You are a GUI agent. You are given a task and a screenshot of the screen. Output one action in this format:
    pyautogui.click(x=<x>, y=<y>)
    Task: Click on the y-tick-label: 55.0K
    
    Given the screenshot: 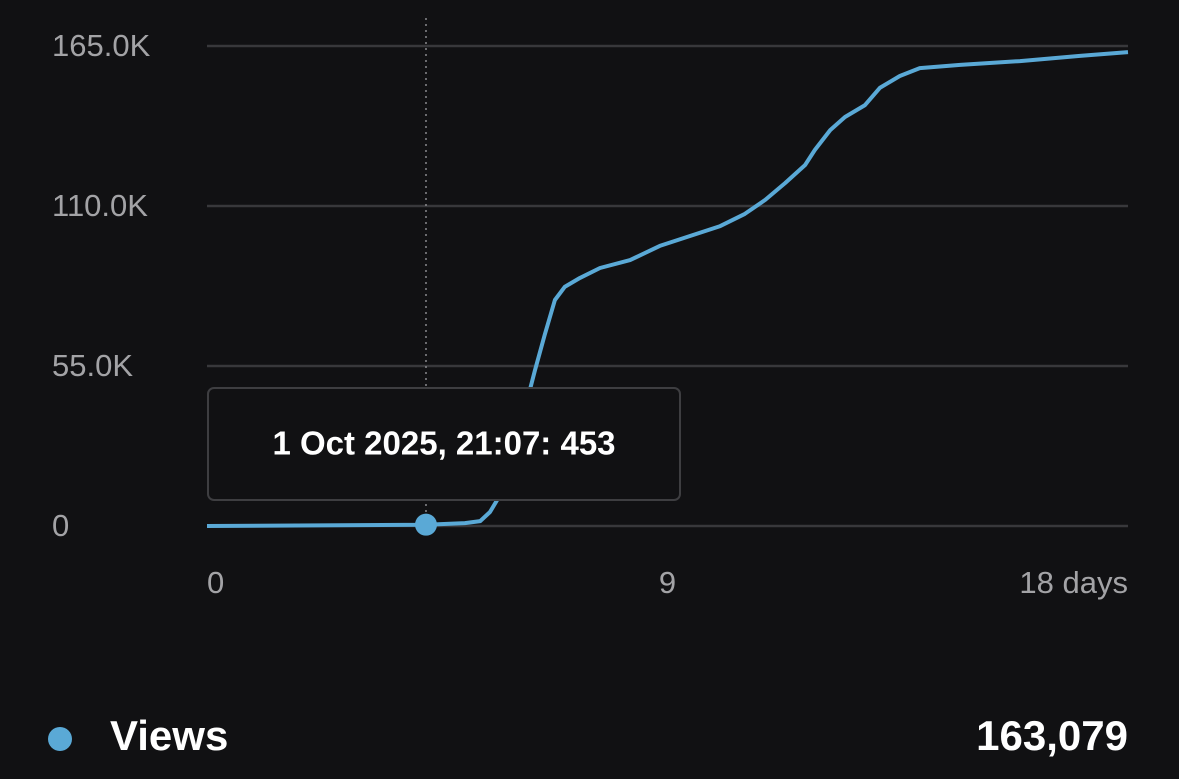 What is the action you would take?
    pyautogui.click(x=92, y=365)
    